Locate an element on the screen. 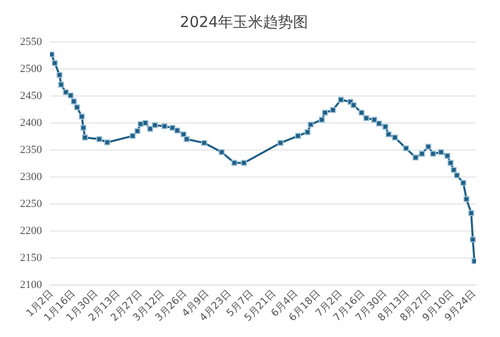 The height and width of the screenshot is (337, 500). y-tick-label: 2300 is located at coordinates (31, 176).